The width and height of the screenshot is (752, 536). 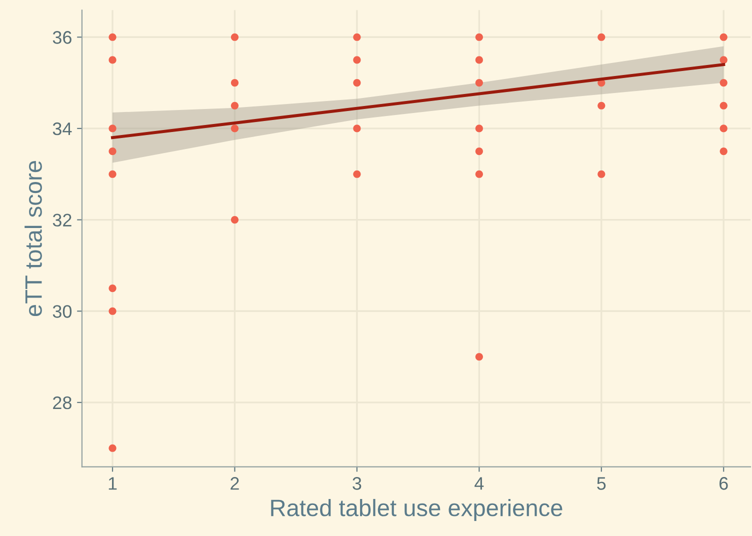 What do you see at coordinates (33, 238) in the screenshot?
I see `y-axis-title: eTT total score` at bounding box center [33, 238].